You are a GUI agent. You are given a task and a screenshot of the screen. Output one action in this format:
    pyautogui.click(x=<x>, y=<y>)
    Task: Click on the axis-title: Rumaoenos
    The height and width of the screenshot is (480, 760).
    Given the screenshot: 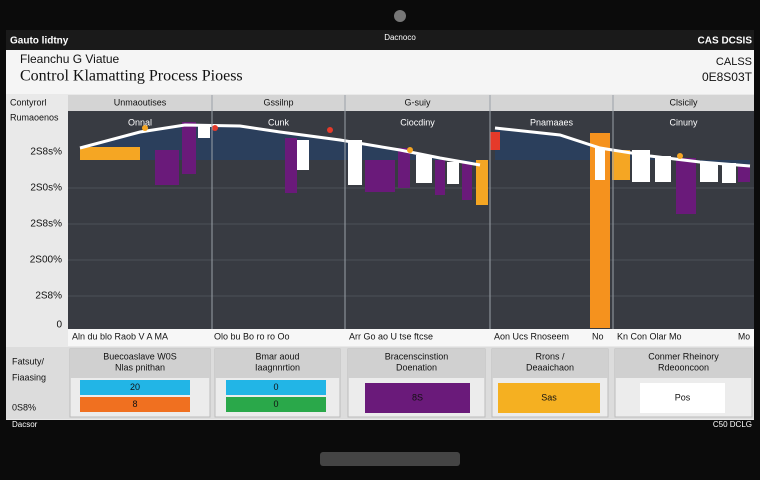 What is the action you would take?
    pyautogui.click(x=34, y=117)
    